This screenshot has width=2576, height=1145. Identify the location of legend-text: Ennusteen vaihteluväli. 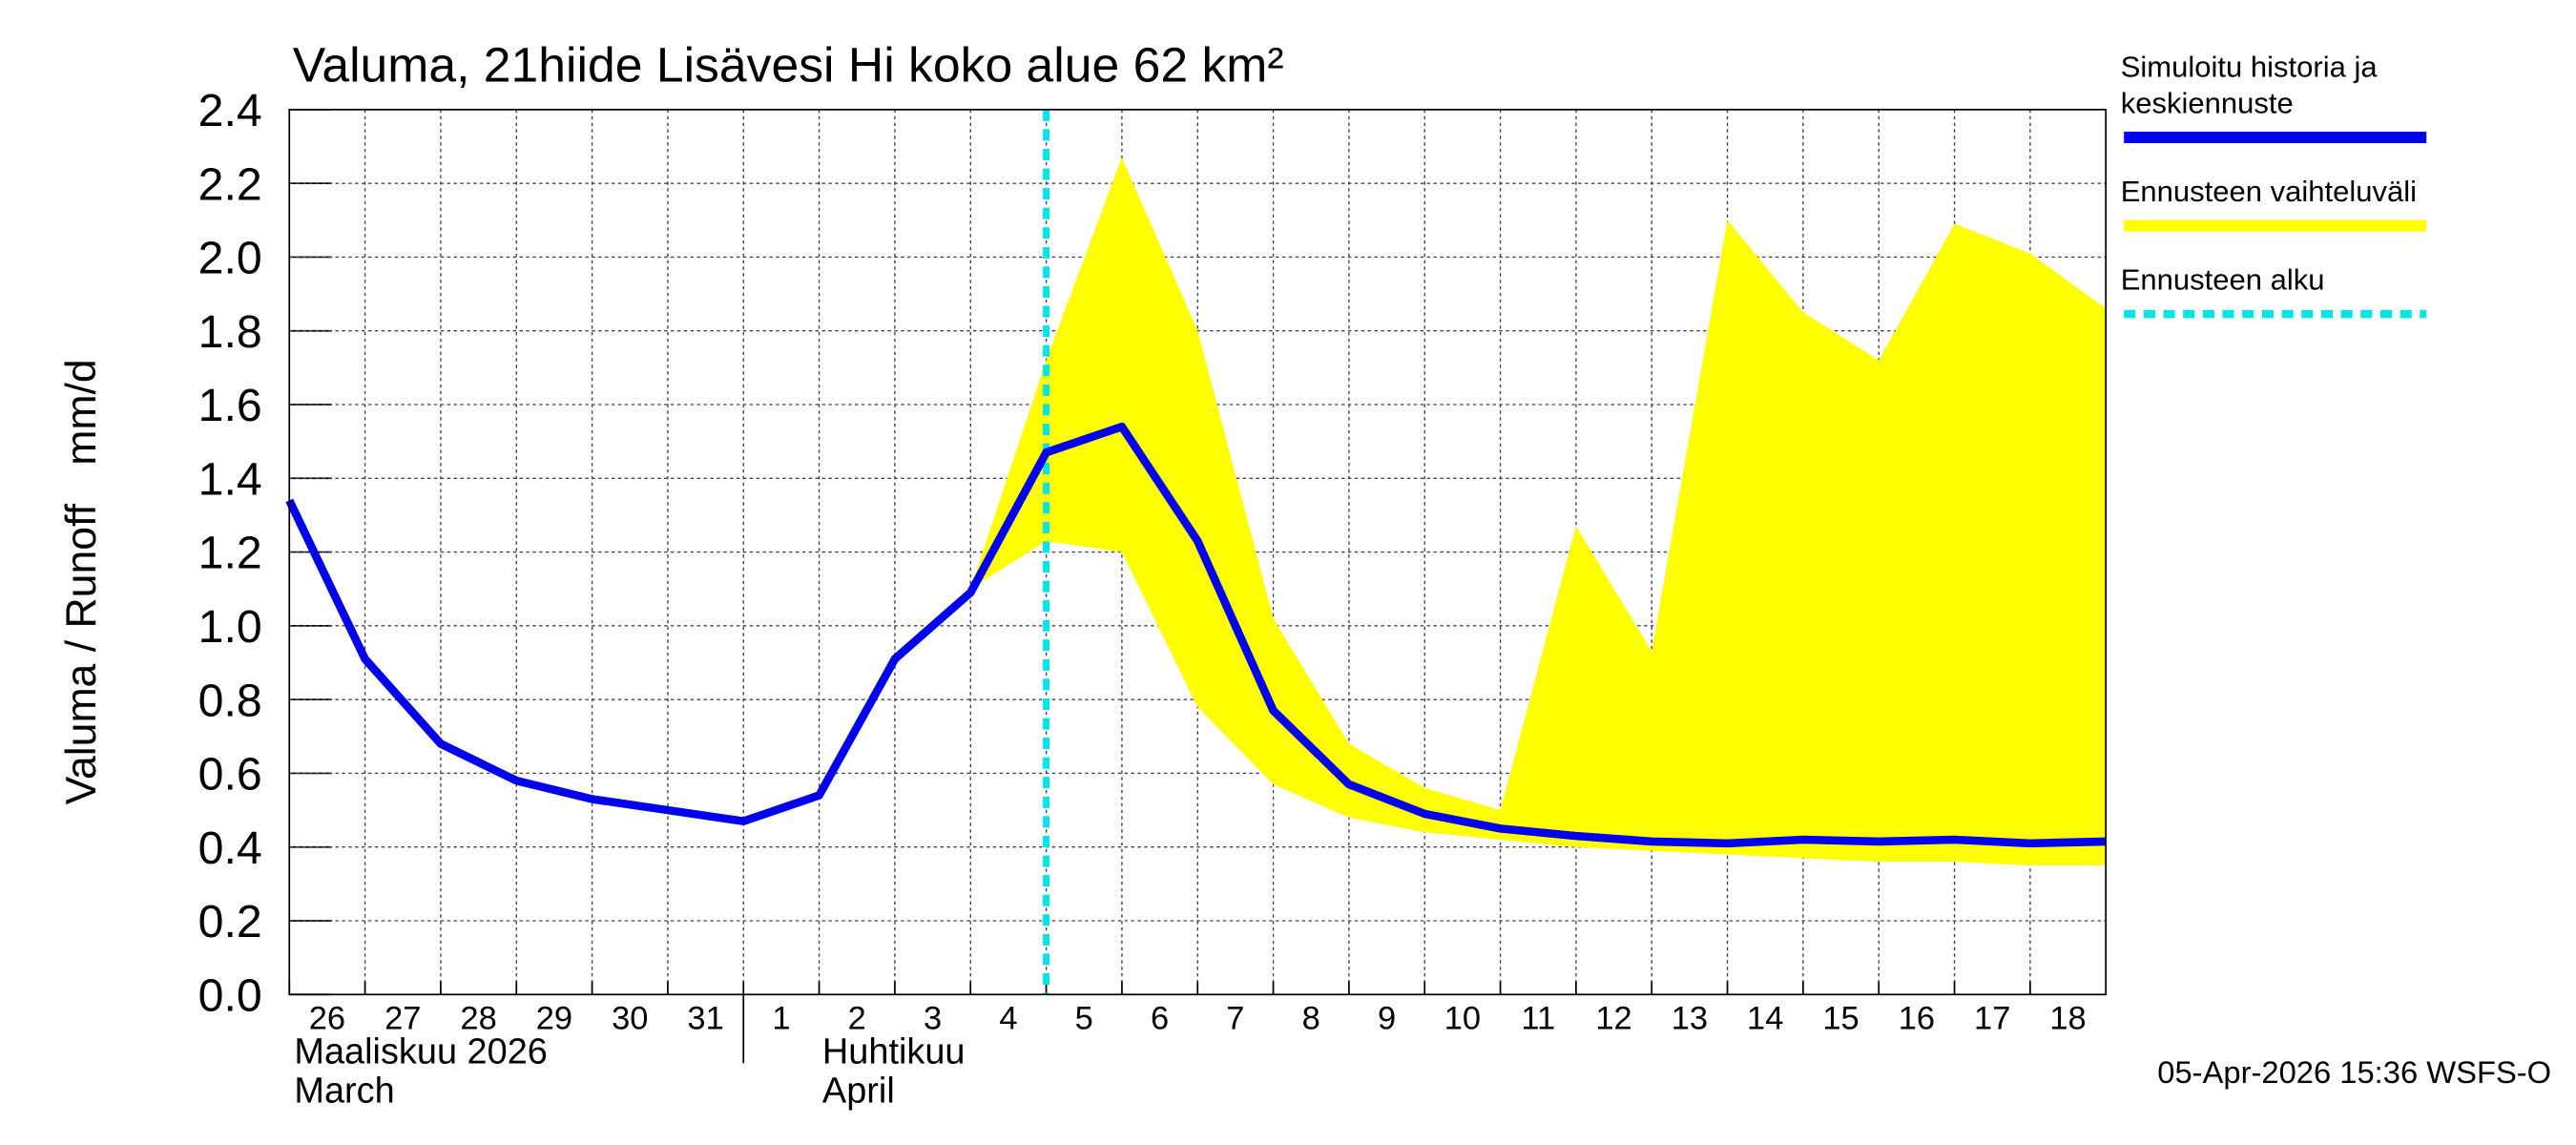
(2269, 192).